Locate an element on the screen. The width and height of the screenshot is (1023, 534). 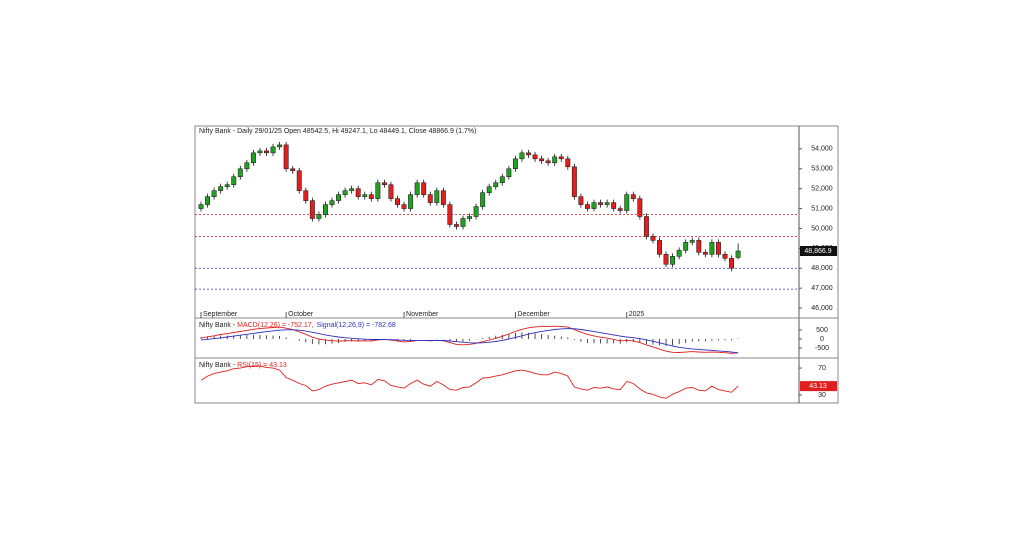
x-tick-label: November is located at coordinates (422, 314).